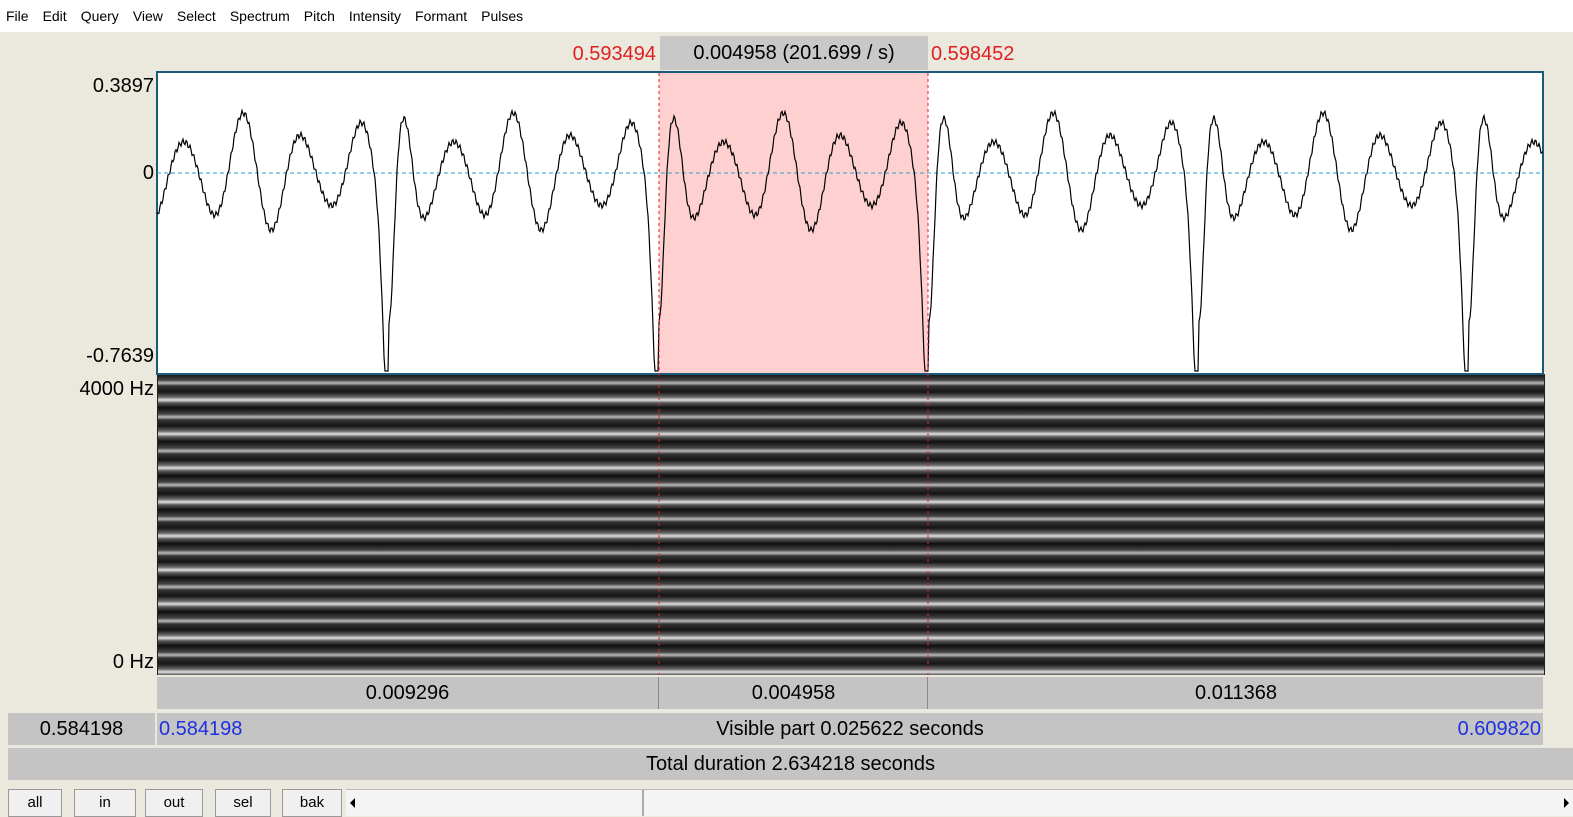  Describe the element at coordinates (243, 803) in the screenshot. I see `button: sel` at that location.